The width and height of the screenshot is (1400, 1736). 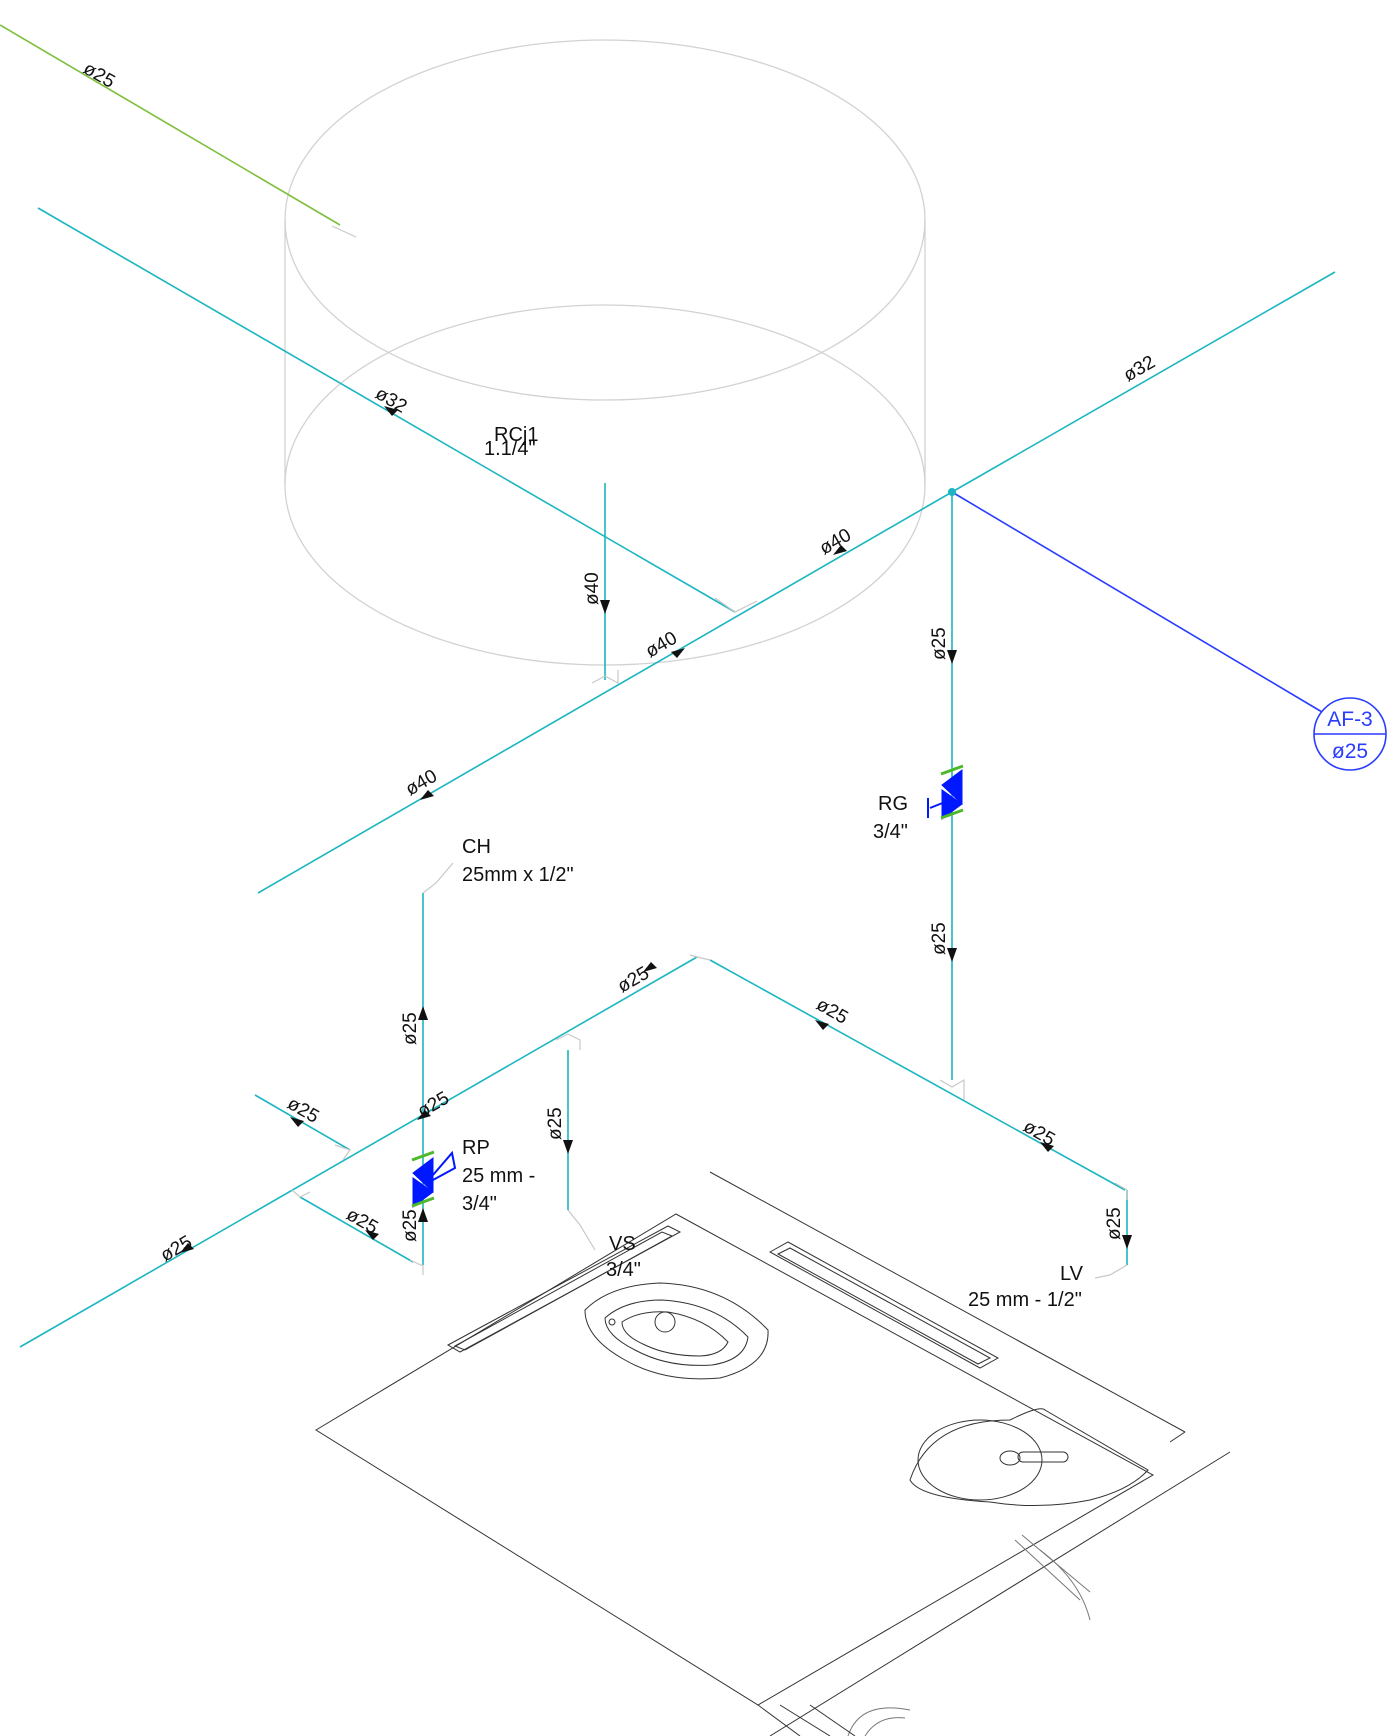 What do you see at coordinates (835, 542) in the screenshot?
I see `label-main-right: ø40` at bounding box center [835, 542].